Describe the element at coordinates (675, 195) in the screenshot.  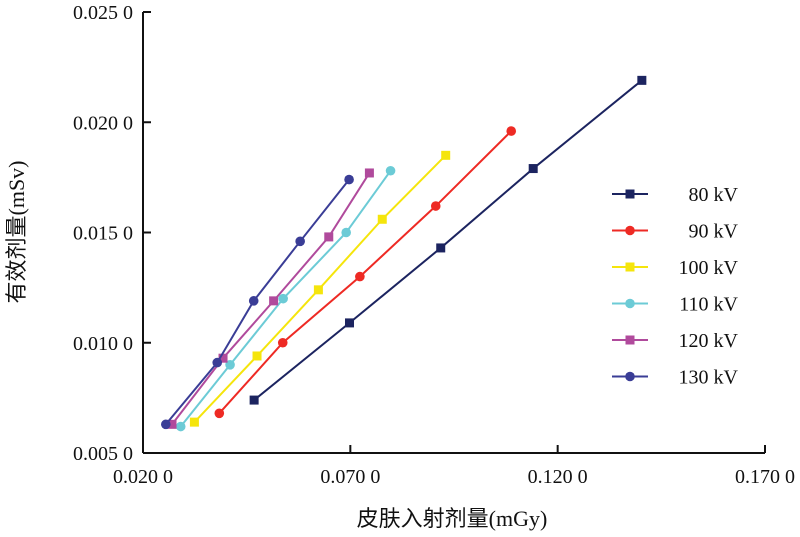
I see `legend-item: 80 kV` at that location.